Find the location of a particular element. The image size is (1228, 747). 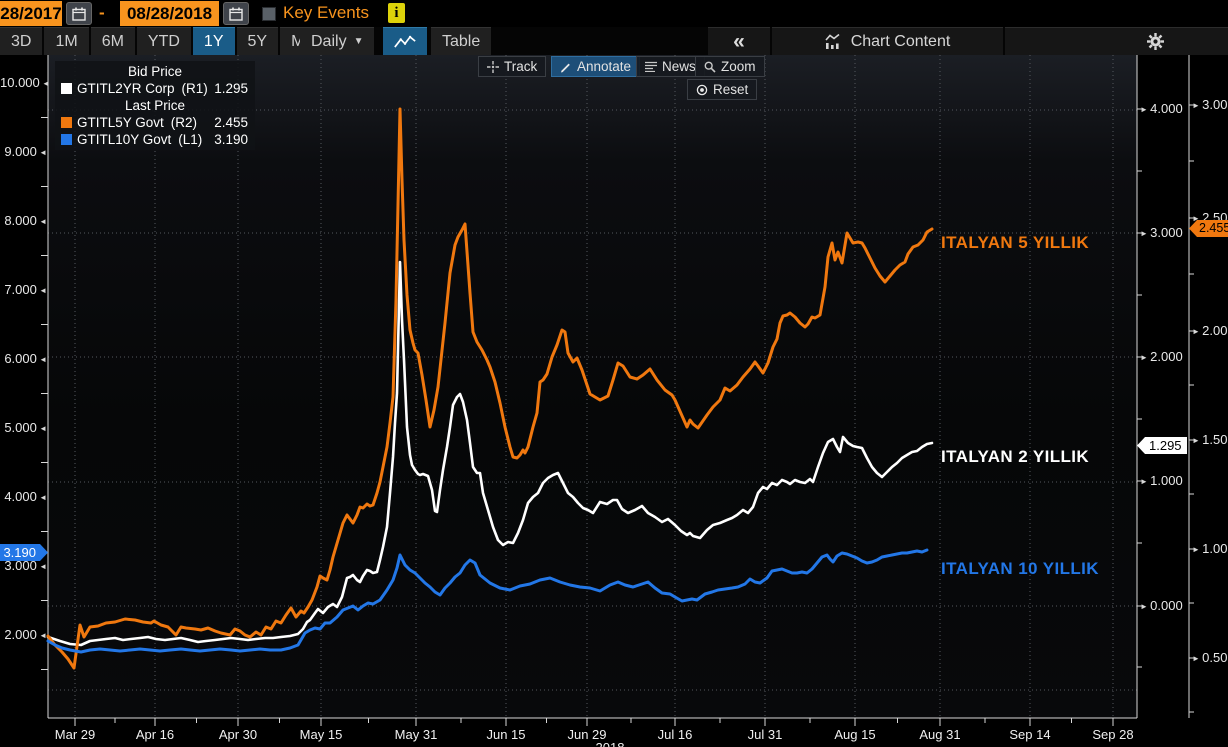

settings-button is located at coordinates (1116, 41).